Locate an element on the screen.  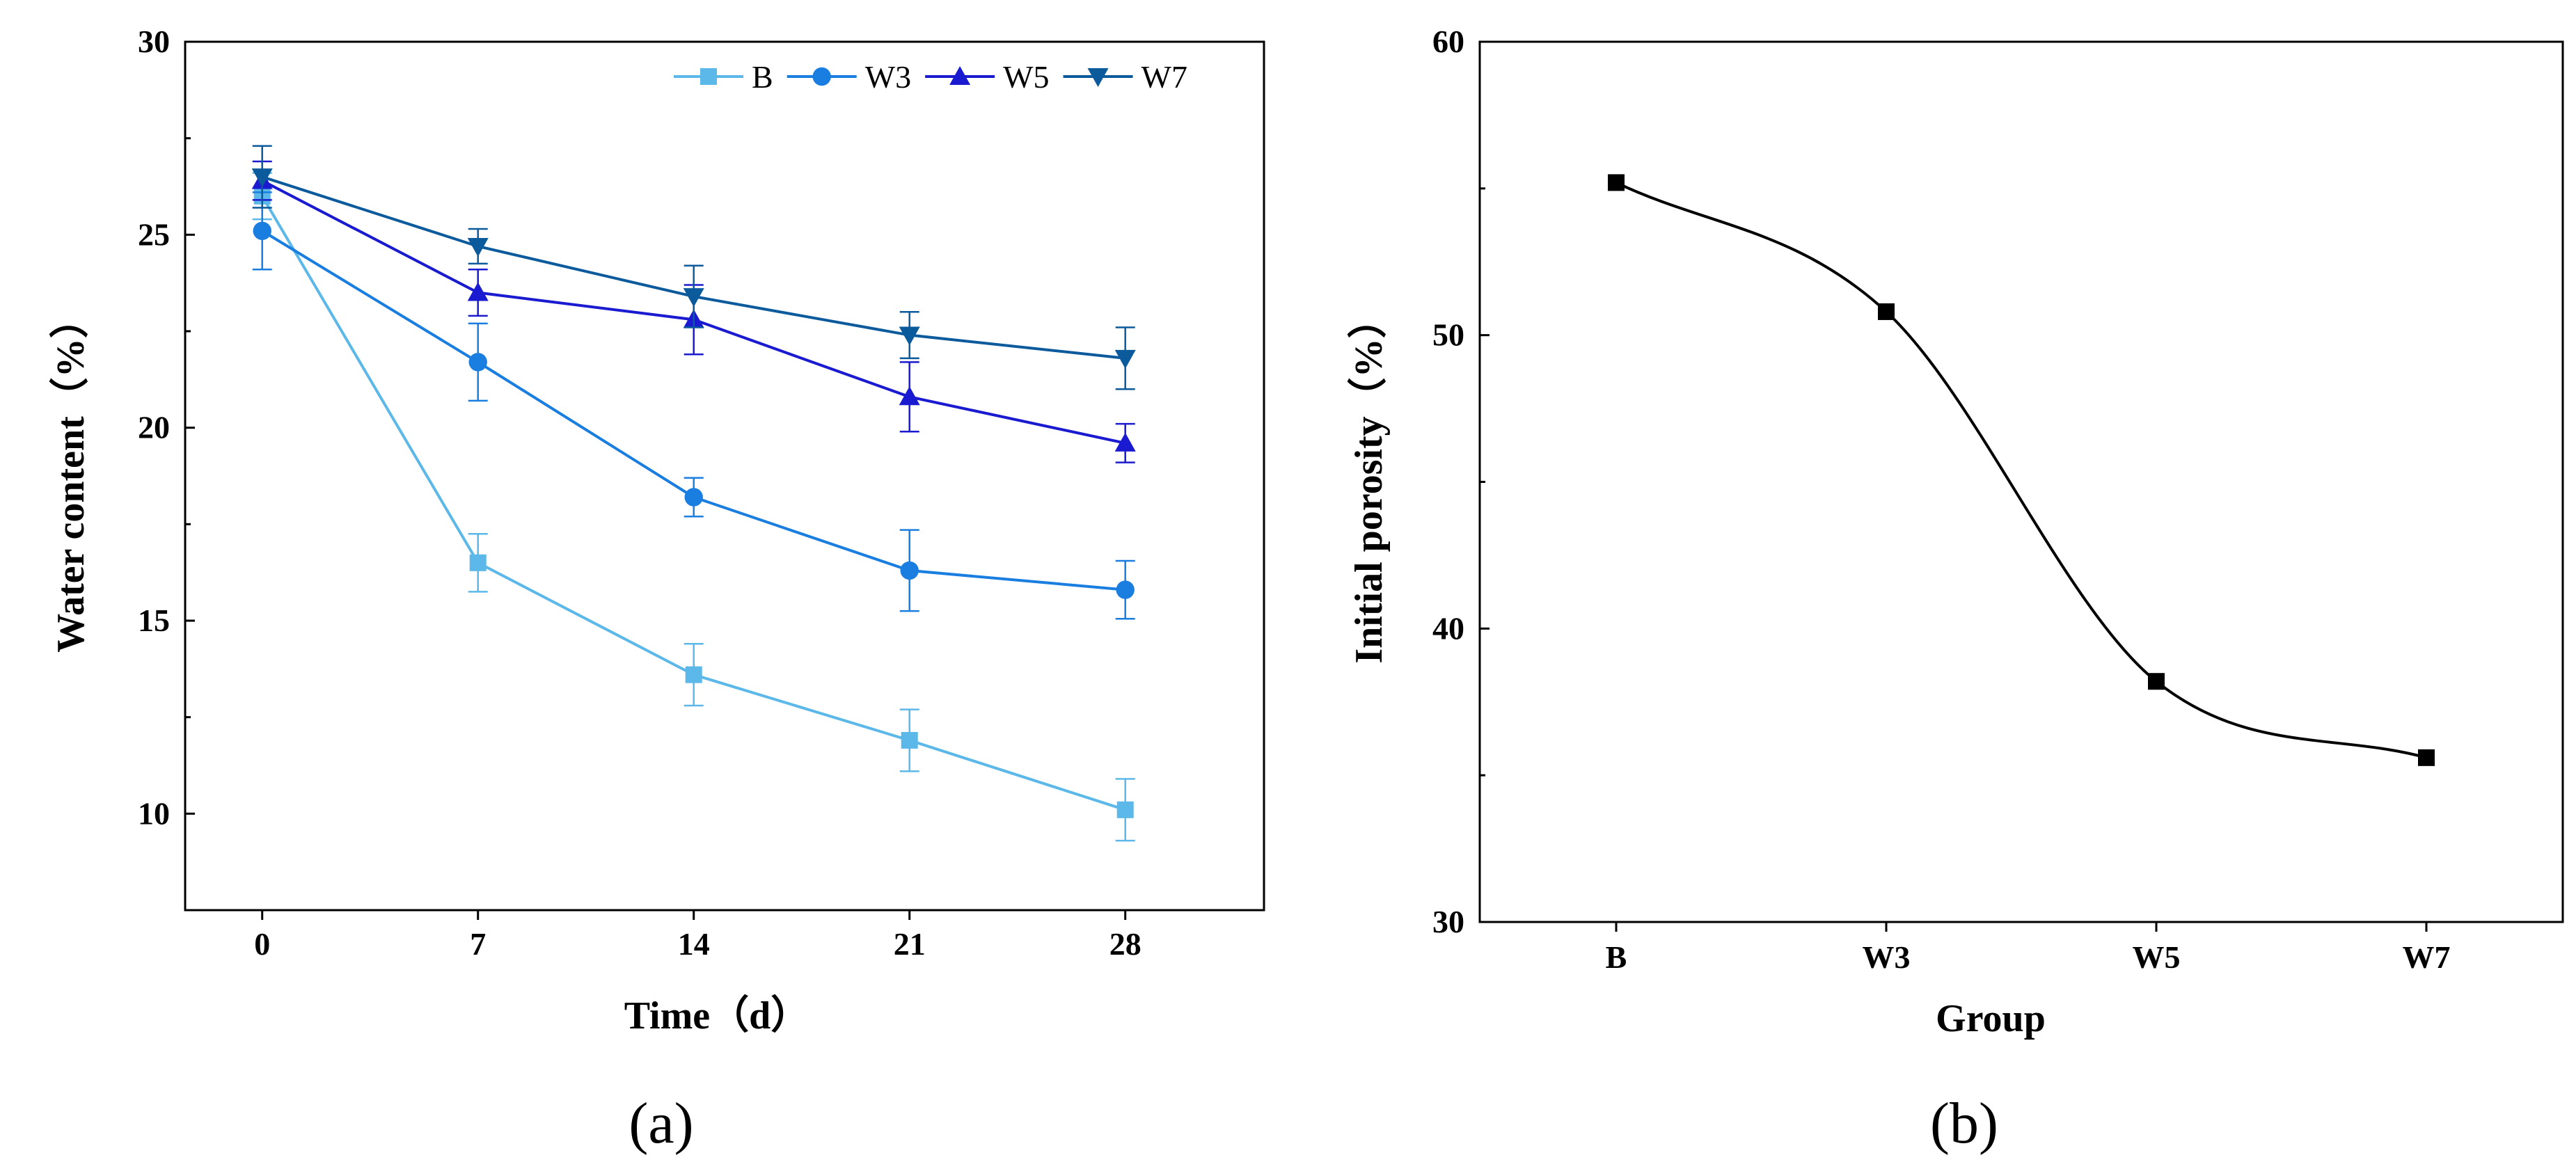
legend-marker-w3 is located at coordinates (821, 76).